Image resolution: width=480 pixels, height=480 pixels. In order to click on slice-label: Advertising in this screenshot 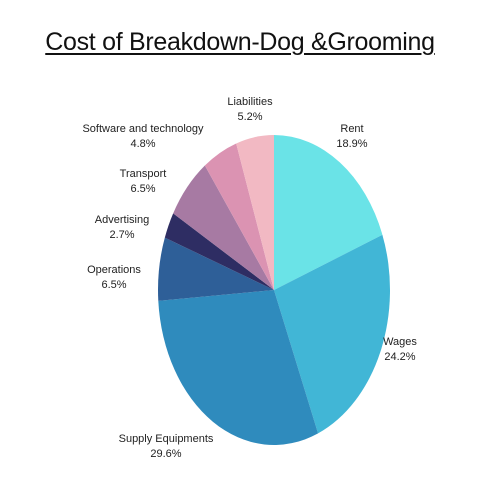, I will do `click(122, 220)`.